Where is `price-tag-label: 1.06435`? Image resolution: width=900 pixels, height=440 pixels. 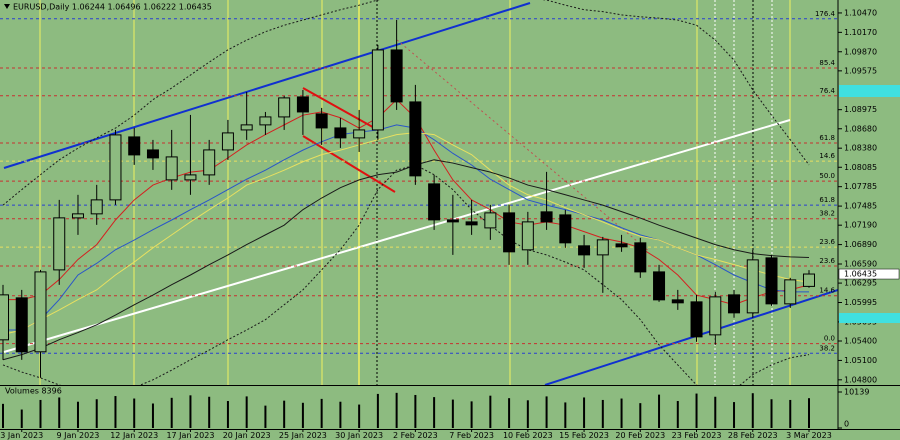
price-tag-label: 1.06435 is located at coordinates (860, 274).